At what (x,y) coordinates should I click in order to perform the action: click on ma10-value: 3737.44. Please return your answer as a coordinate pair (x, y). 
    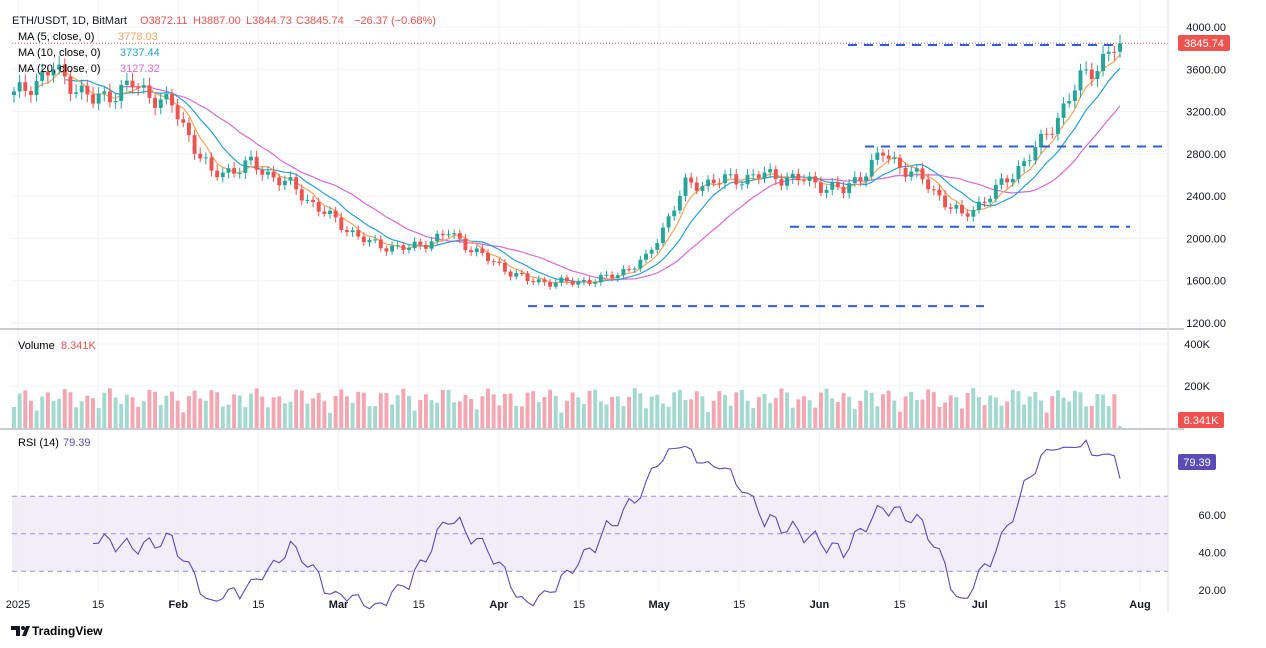
    Looking at the image, I should click on (140, 53).